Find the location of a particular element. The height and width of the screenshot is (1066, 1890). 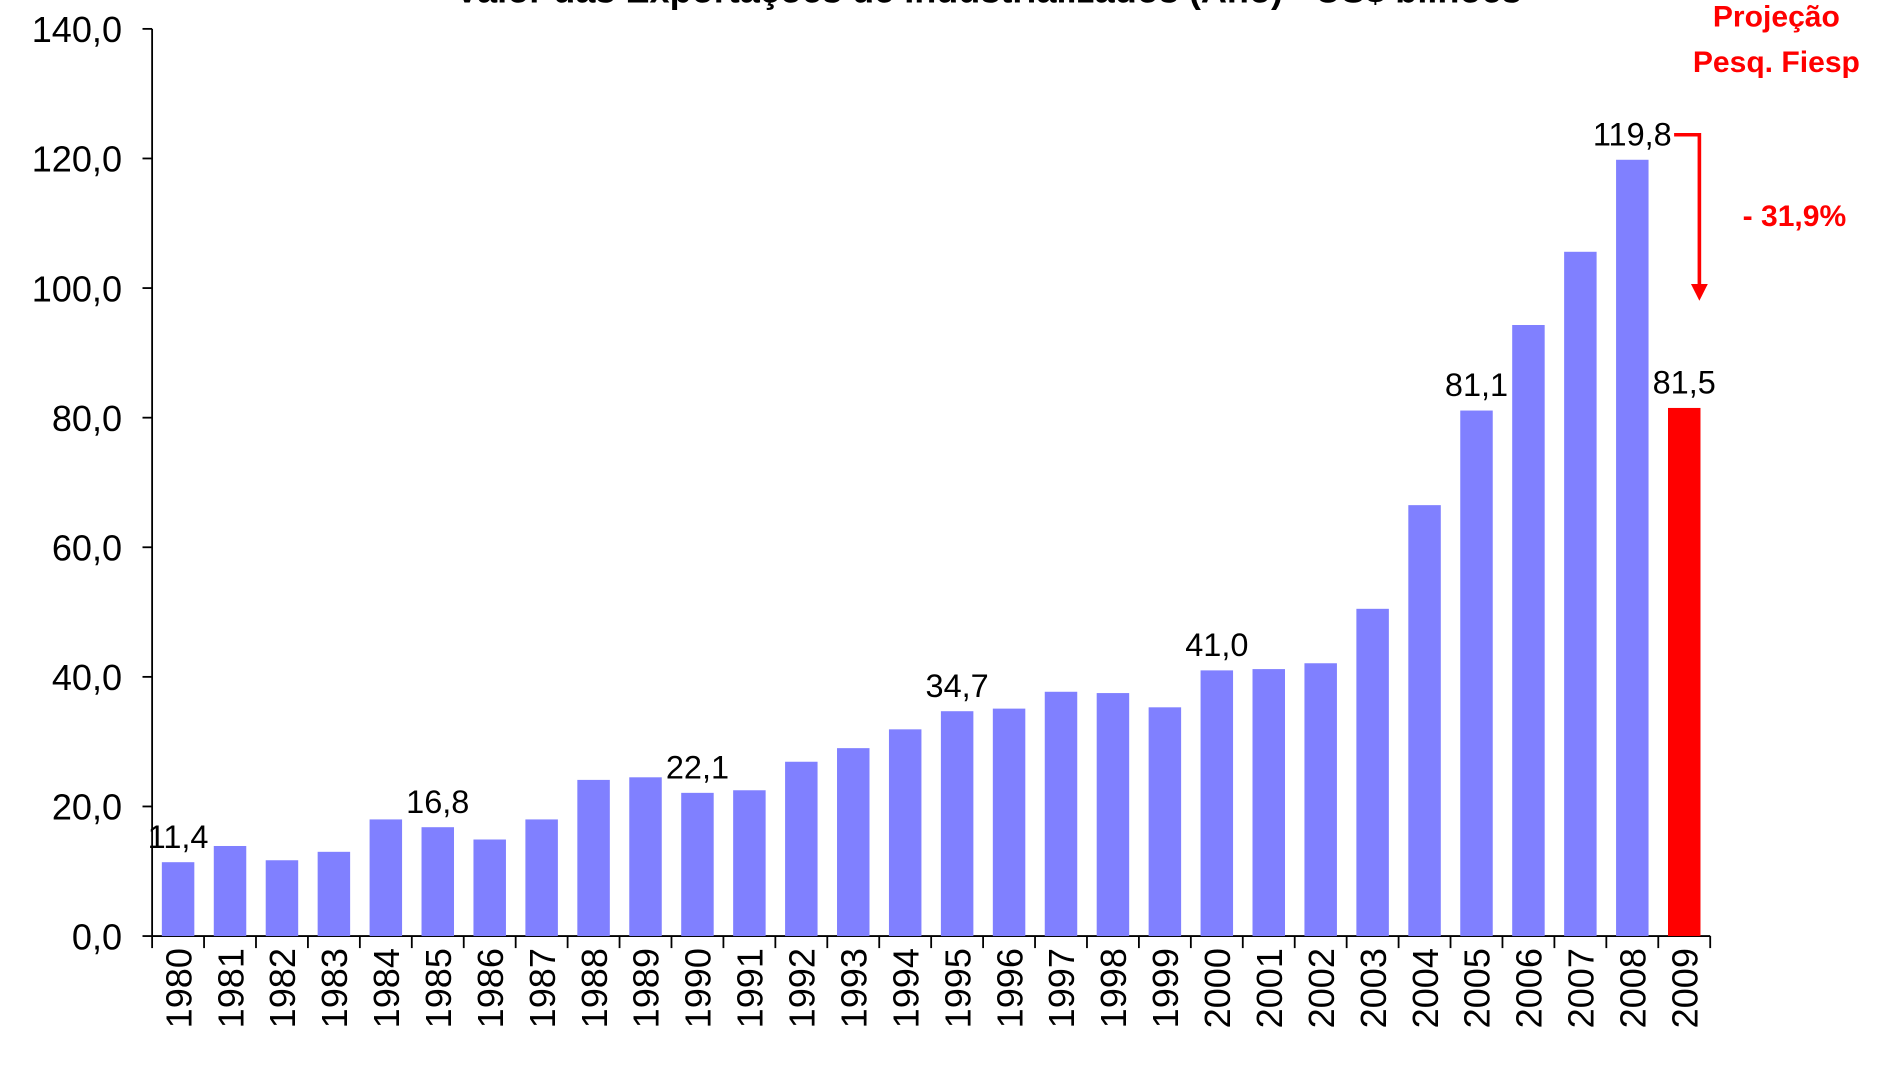

y-tick-label: 140,0 is located at coordinates (77, 29).